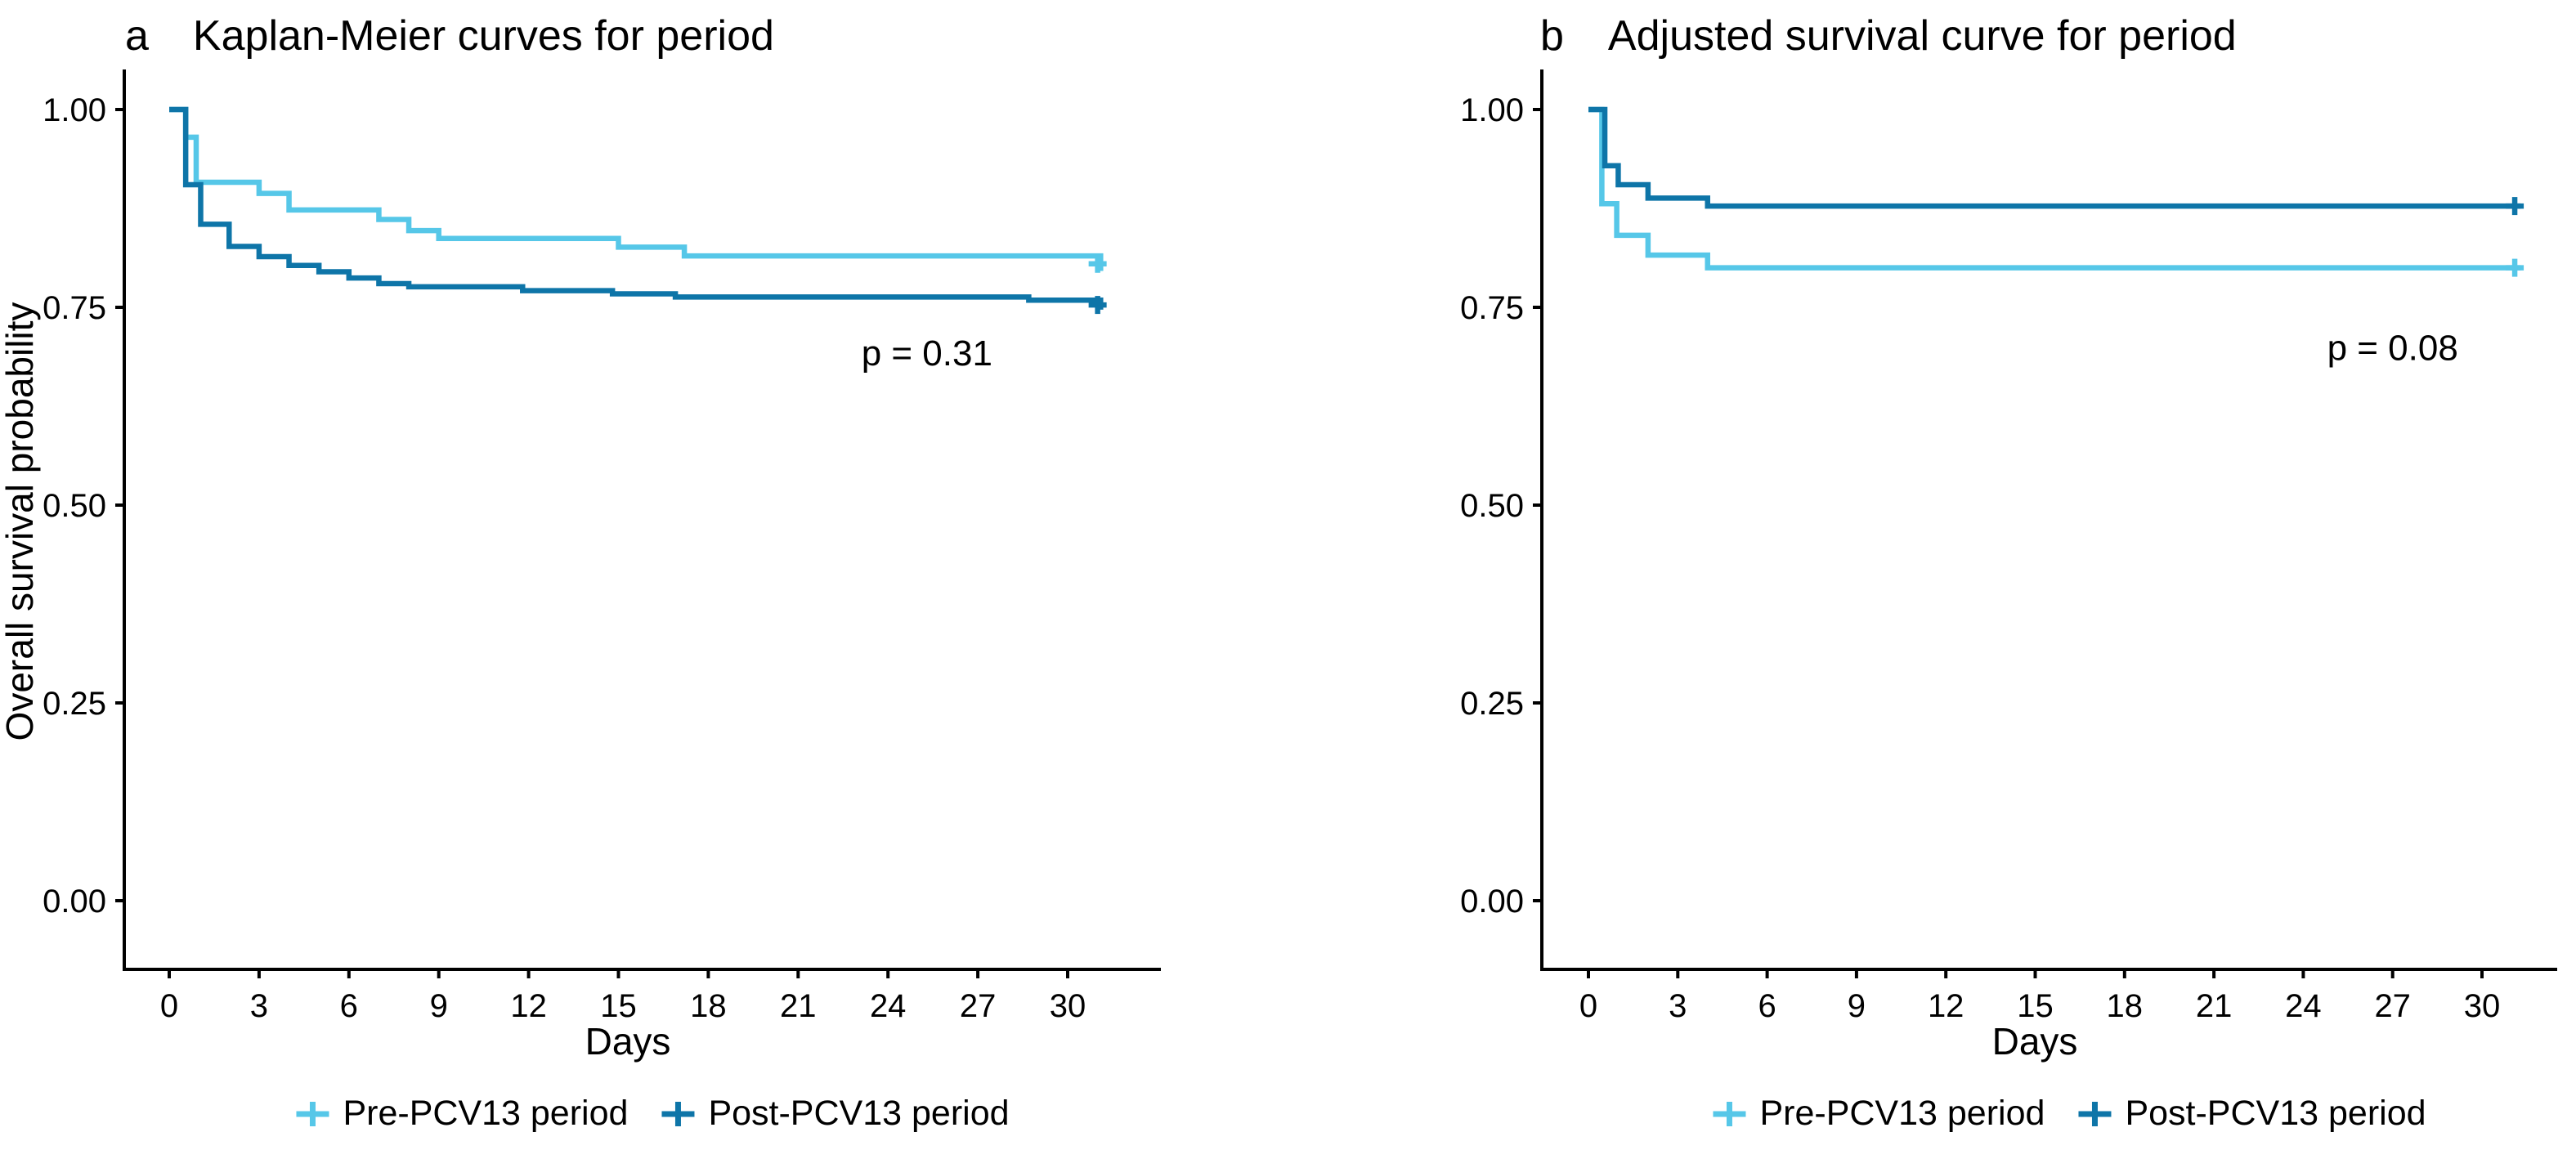 This screenshot has height=1150, width=2576. What do you see at coordinates (483, 36) in the screenshot?
I see `panel-a-title-text: Kaplan-Meier curves for period` at bounding box center [483, 36].